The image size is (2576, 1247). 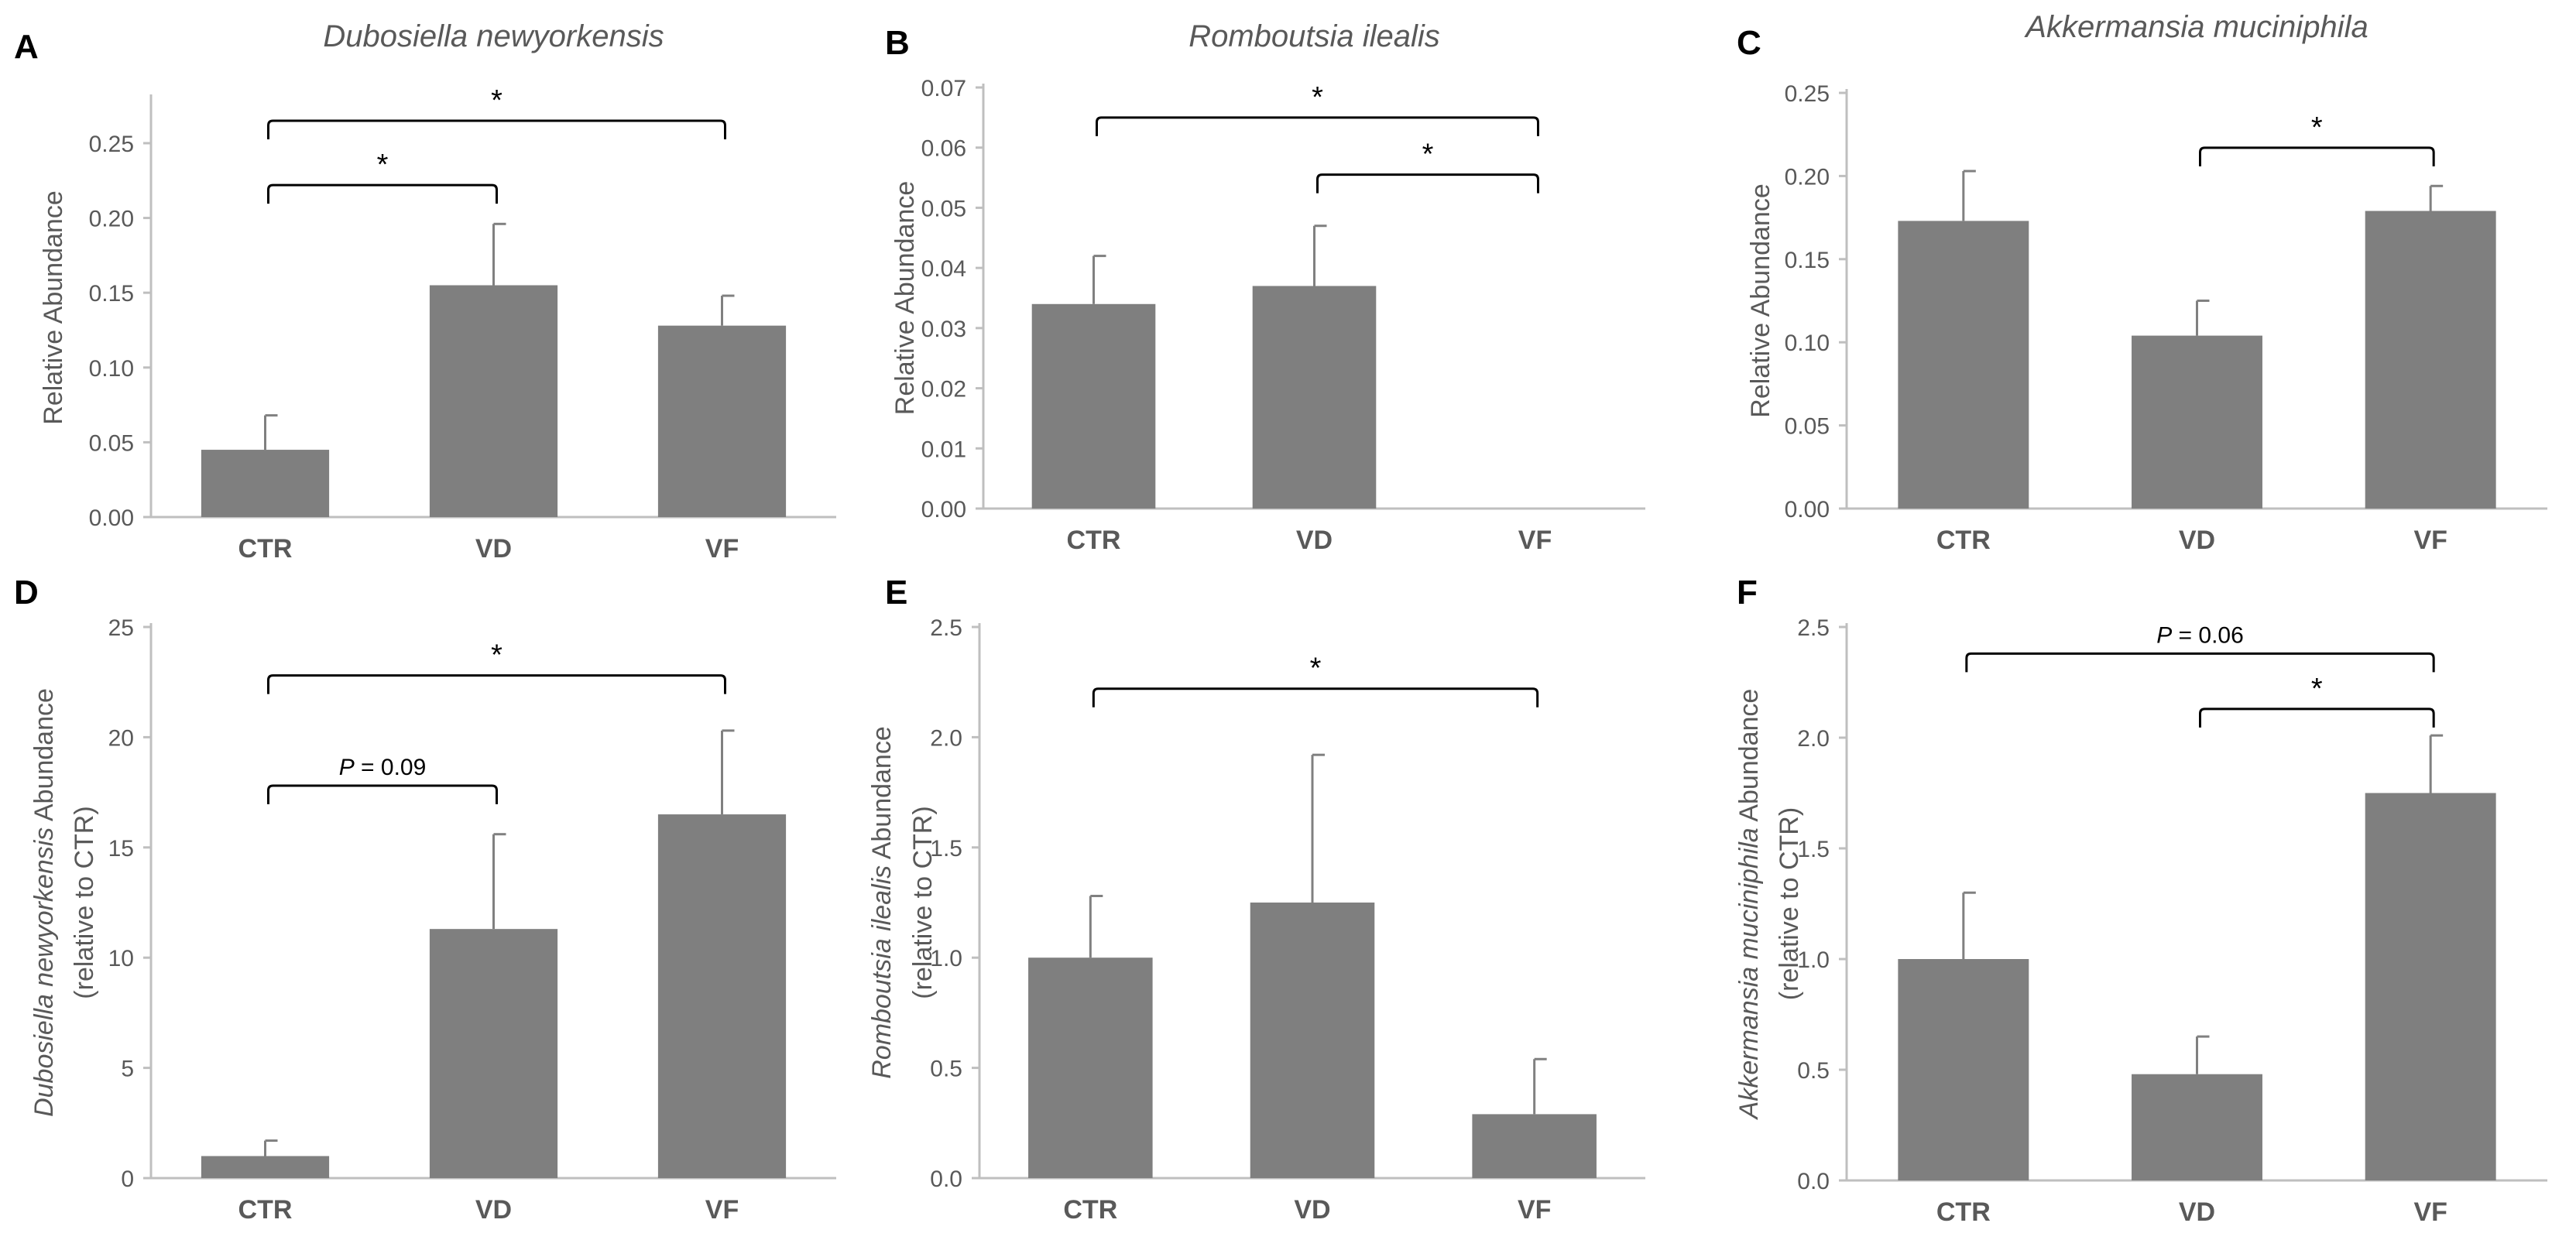 I want to click on panel-f-significance-bracket, so click(x=2200, y=662).